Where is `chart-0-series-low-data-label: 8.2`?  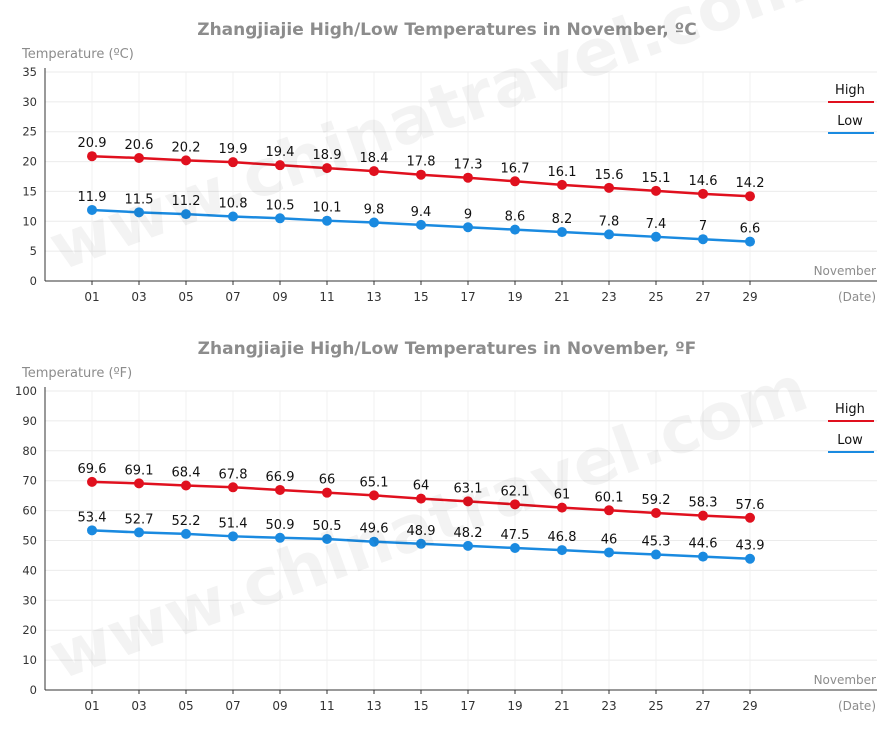 chart-0-series-low-data-label: 8.2 is located at coordinates (562, 219).